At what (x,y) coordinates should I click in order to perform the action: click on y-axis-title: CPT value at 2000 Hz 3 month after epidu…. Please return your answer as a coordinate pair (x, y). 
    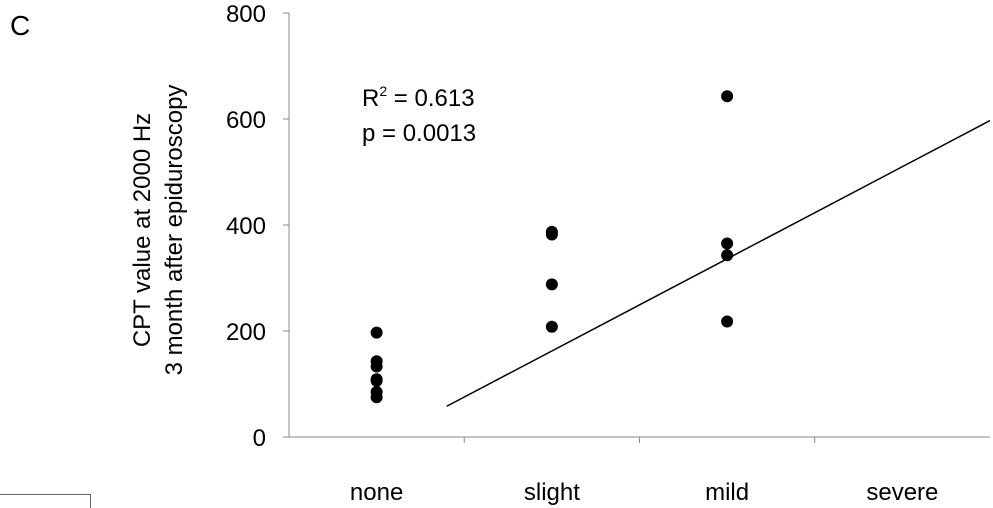
    Looking at the image, I should click on (158, 230).